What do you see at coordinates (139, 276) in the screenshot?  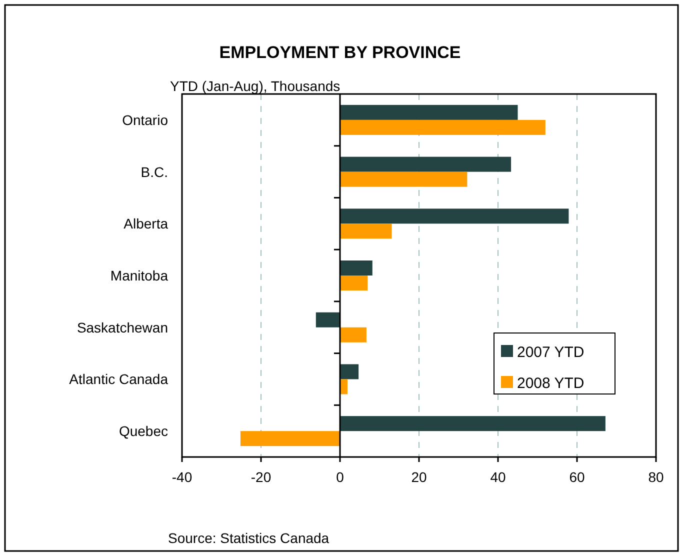 I see `y-tick-label: Manitoba` at bounding box center [139, 276].